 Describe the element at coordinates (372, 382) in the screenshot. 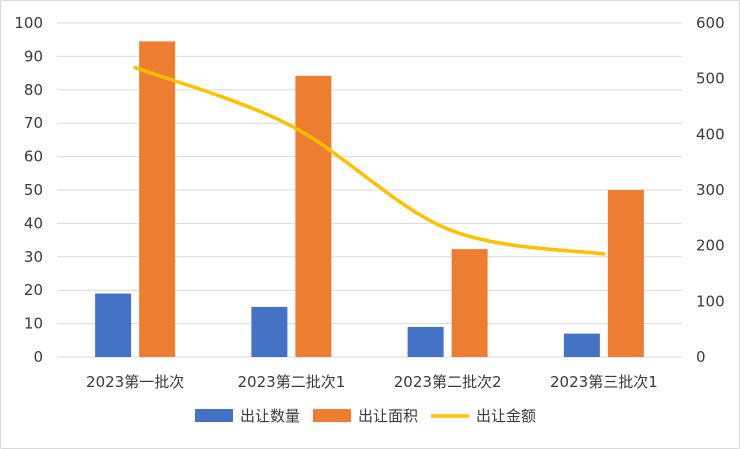

I see `x-axis-categories: 2023第一批次 2023第二批次1 2023第二批次2 2023第三批次1` at that location.